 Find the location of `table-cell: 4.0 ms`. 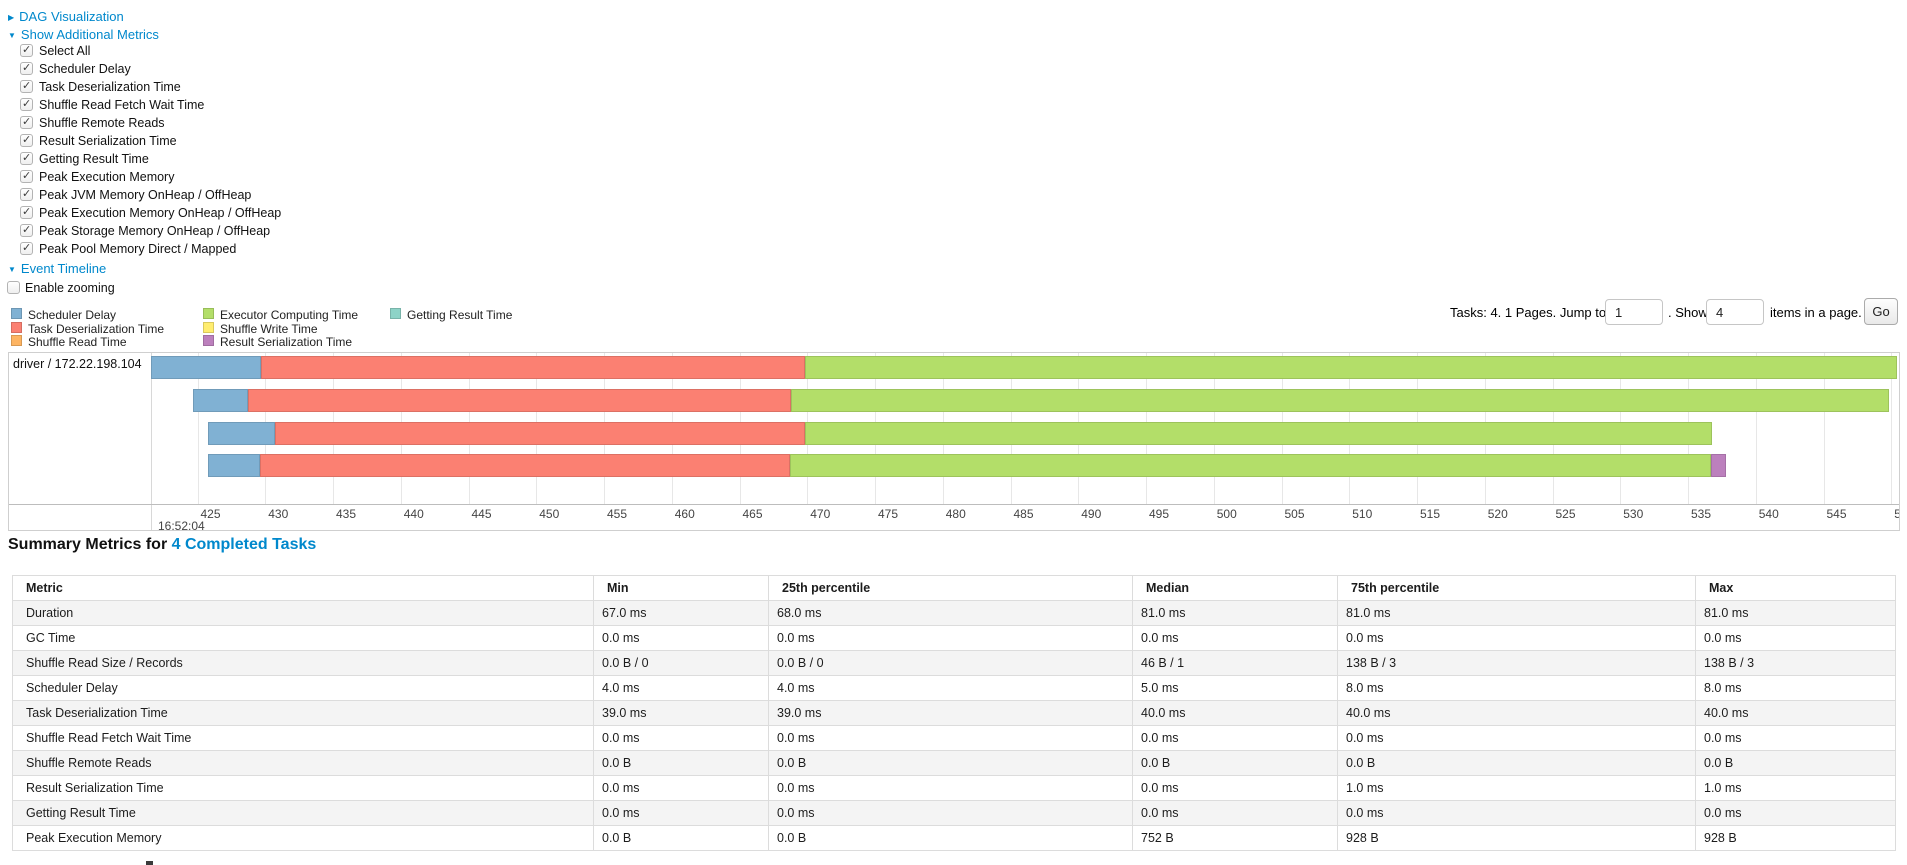

table-cell: 4.0 ms is located at coordinates (681, 688).